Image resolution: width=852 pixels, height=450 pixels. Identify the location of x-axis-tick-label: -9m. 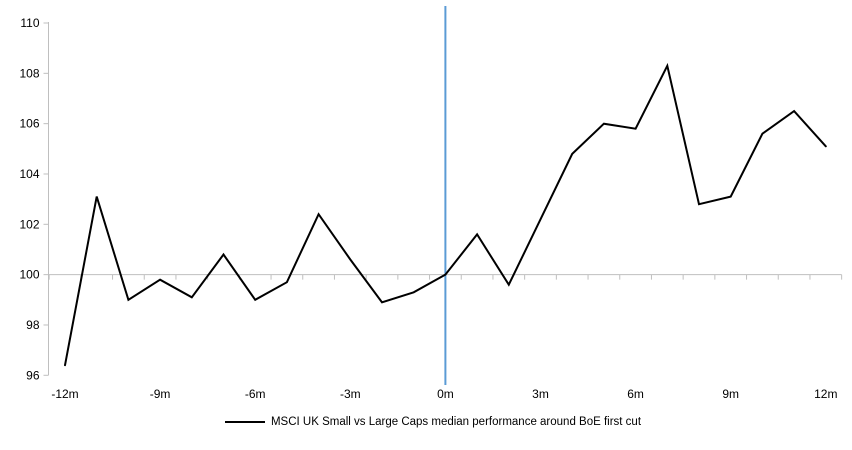
(160, 394).